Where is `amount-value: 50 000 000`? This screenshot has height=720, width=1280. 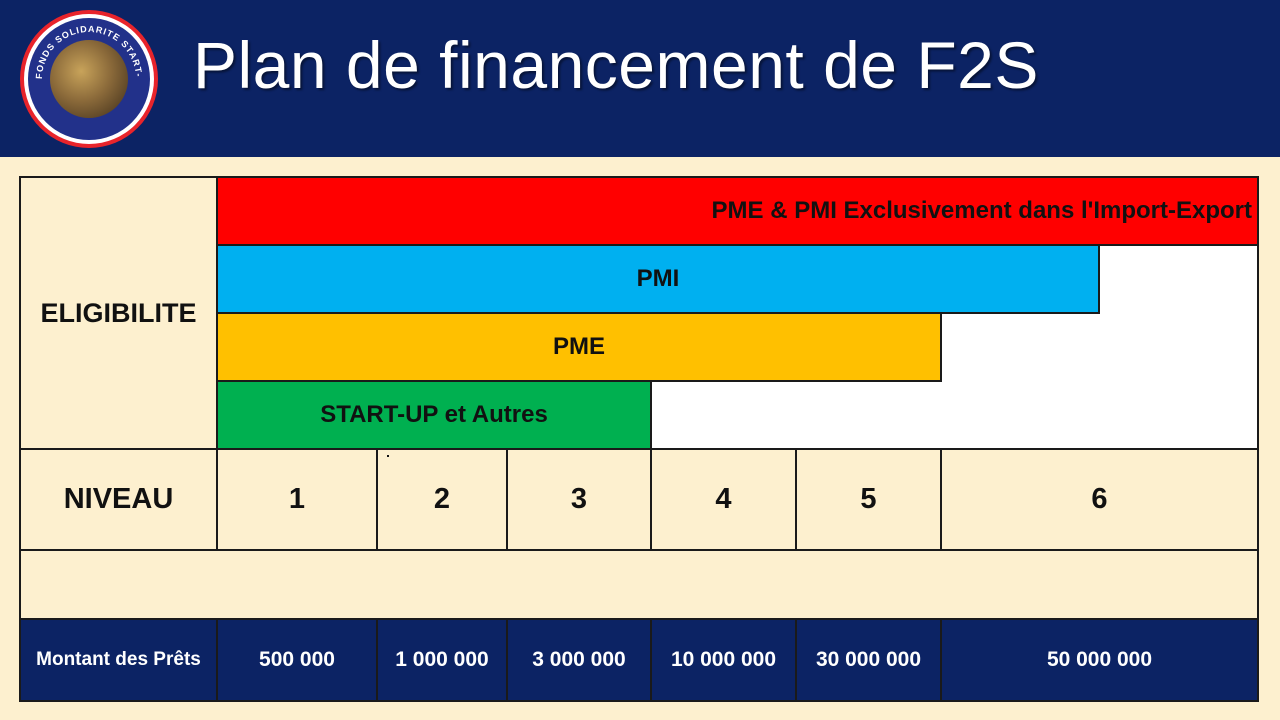 amount-value: 50 000 000 is located at coordinates (1099, 659).